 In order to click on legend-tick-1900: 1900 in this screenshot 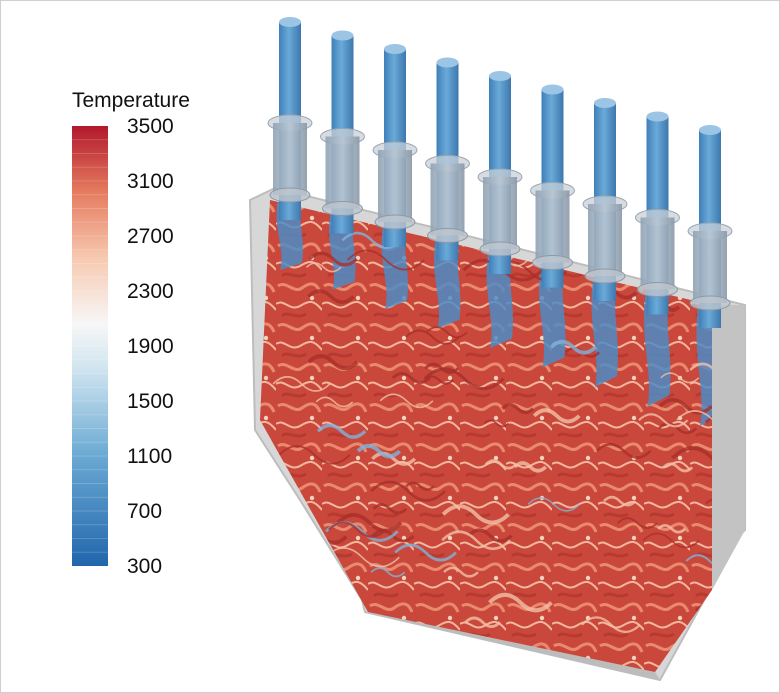, I will do `click(150, 346)`.